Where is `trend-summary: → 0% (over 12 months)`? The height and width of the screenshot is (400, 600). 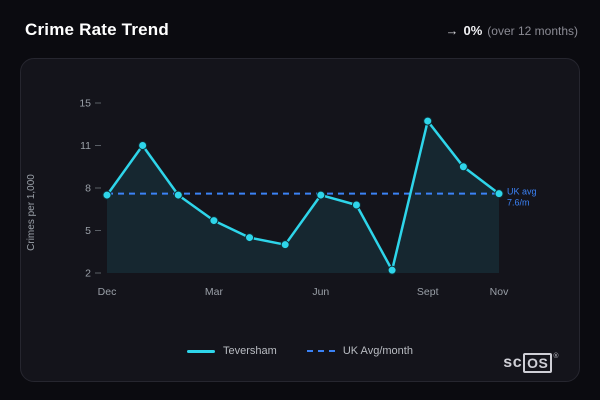 trend-summary: → 0% (over 12 months) is located at coordinates (512, 30).